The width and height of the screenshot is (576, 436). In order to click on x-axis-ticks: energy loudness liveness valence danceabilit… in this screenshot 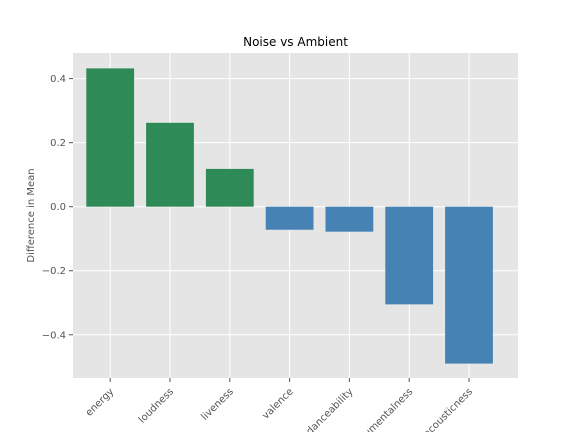, I will do `click(279, 407)`.